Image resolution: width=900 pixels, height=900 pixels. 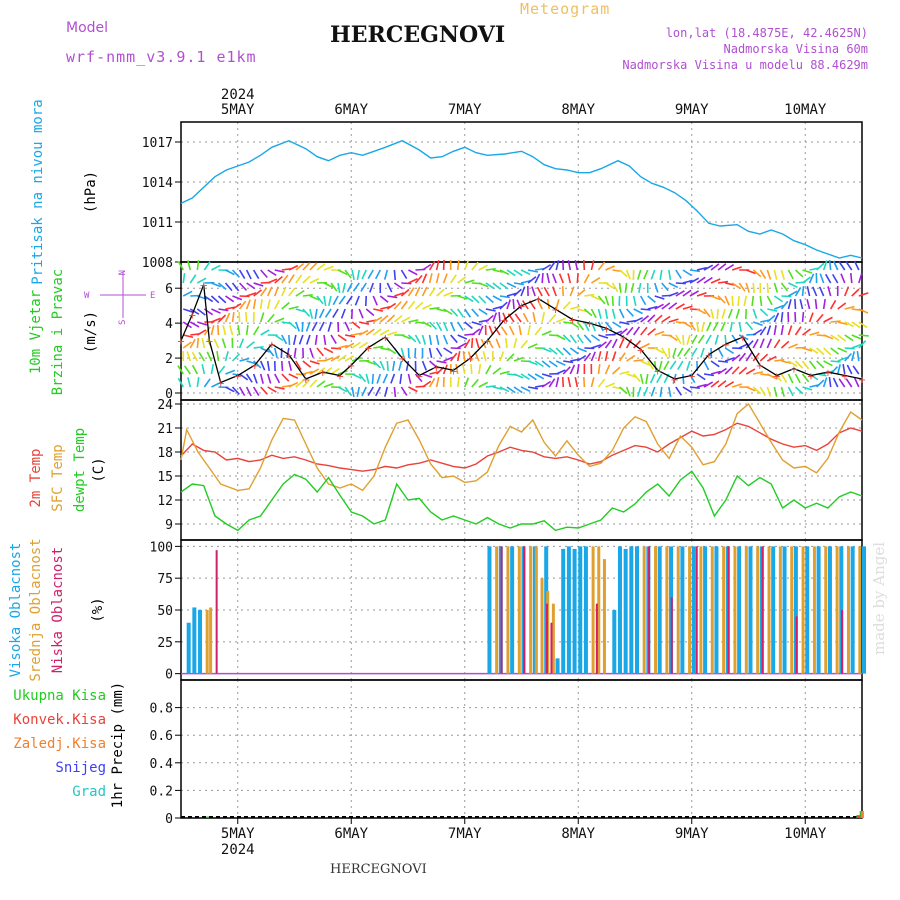 I want to click on y-tick-label-temperature: 18, so click(x=165, y=453).